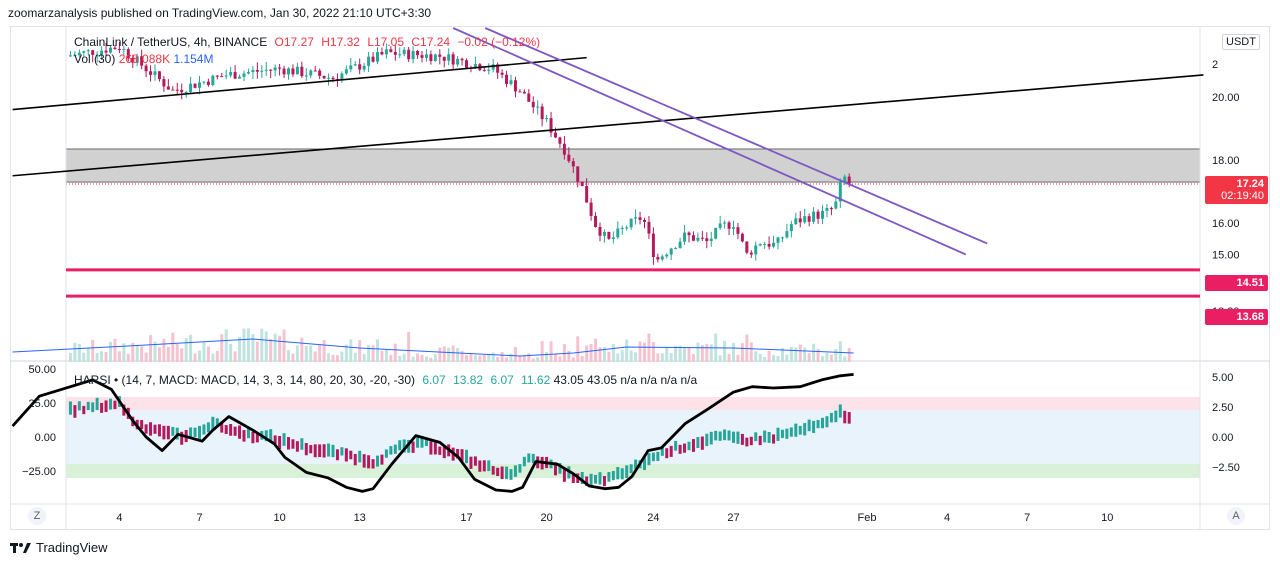 This screenshot has width=1280, height=566. I want to click on tradingview-logo-icon, so click(20, 547).